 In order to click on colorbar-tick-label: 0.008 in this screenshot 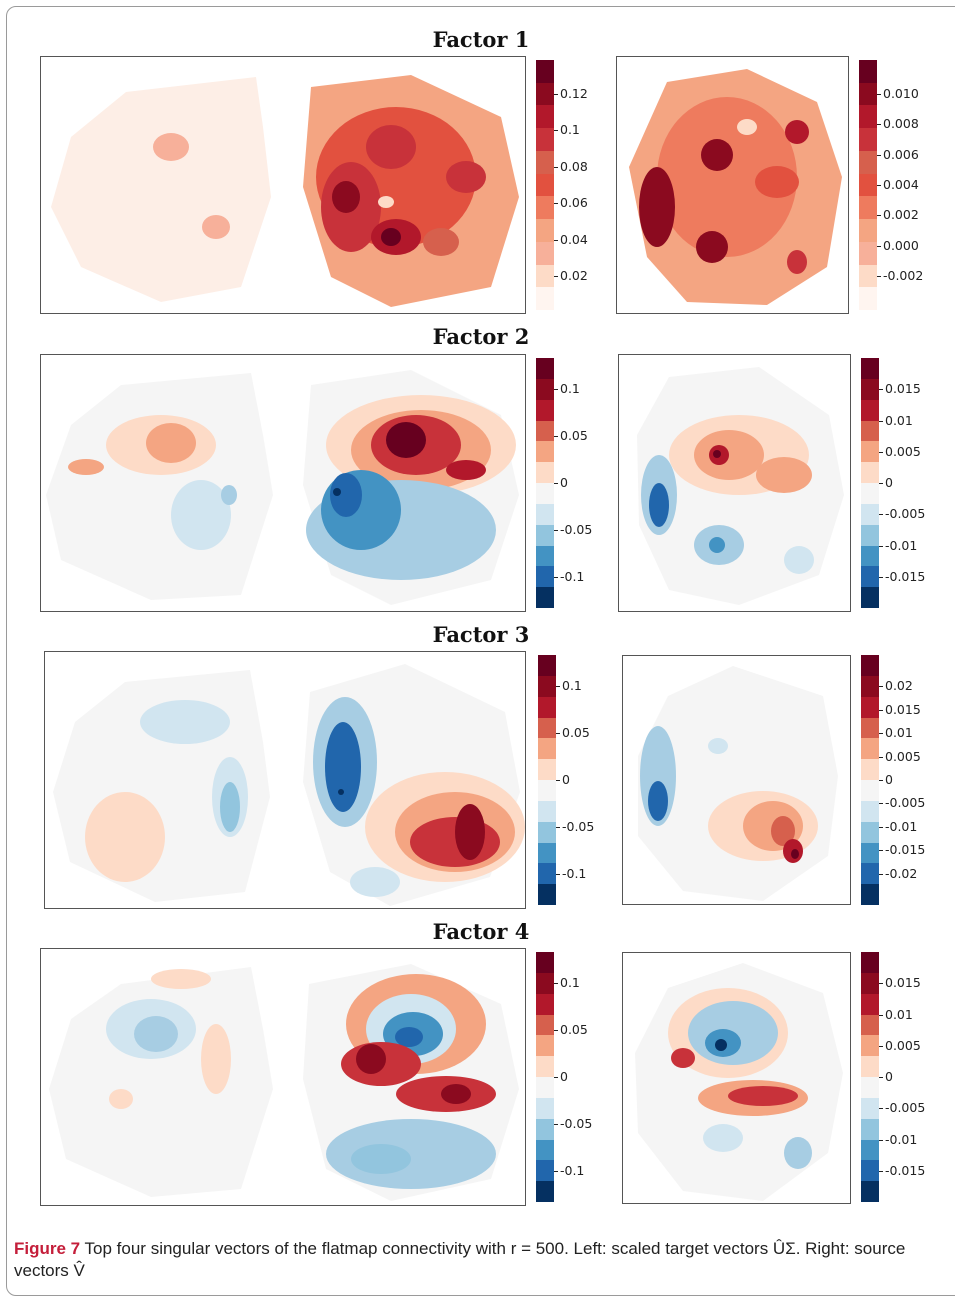, I will do `click(901, 124)`.